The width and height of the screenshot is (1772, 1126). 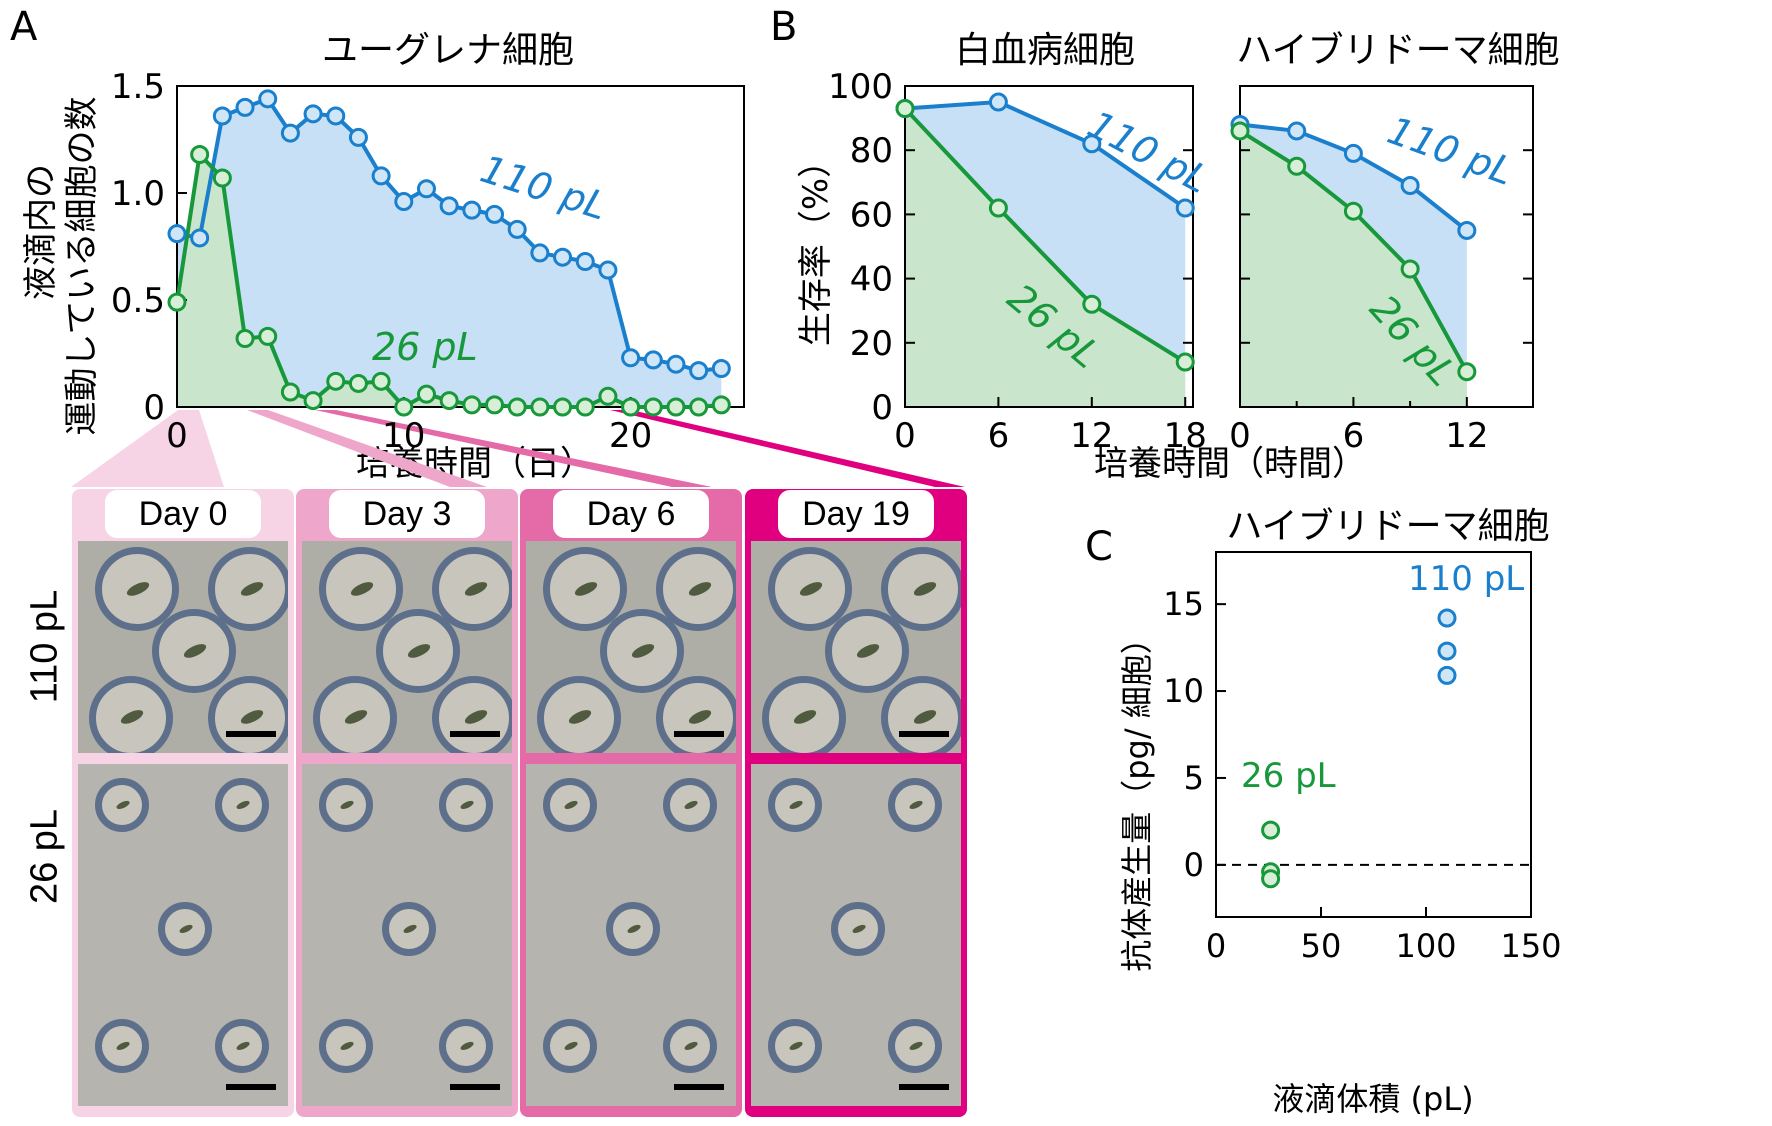 I want to click on x-tick-label: 0, so click(x=177, y=436).